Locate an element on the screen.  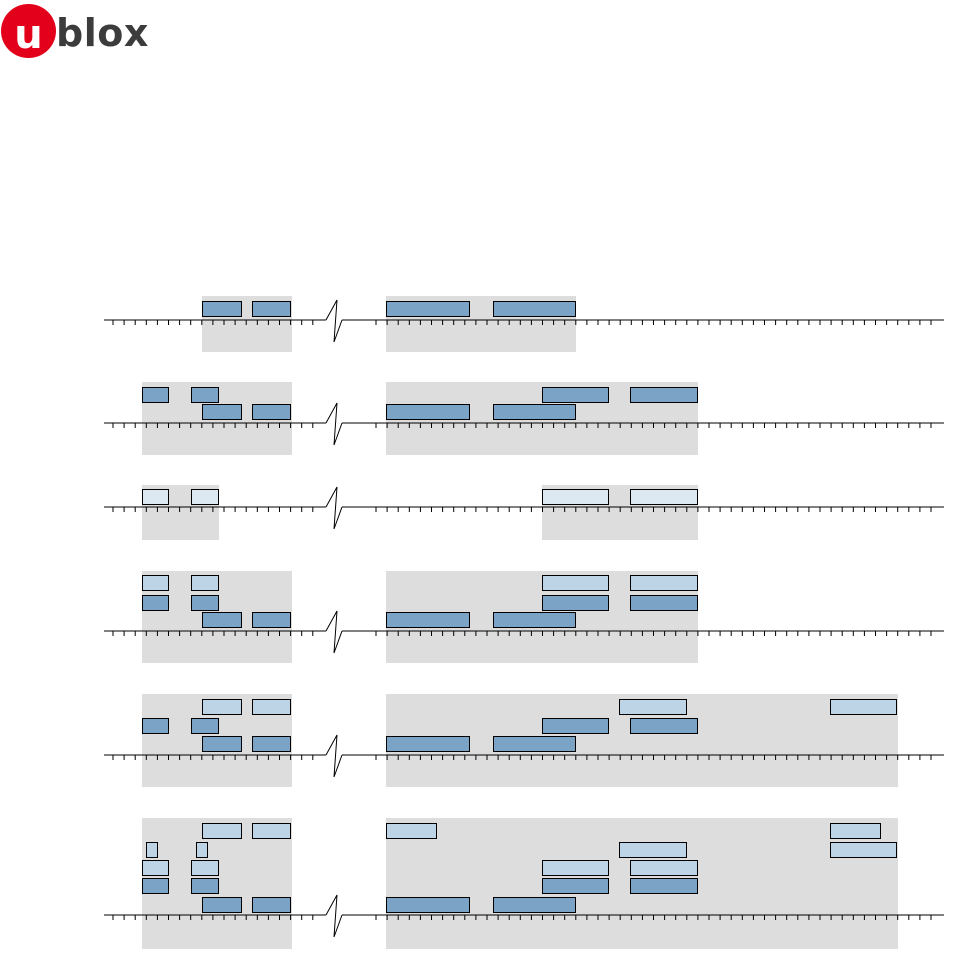
logo-circle-icon is located at coordinates (28, 31).